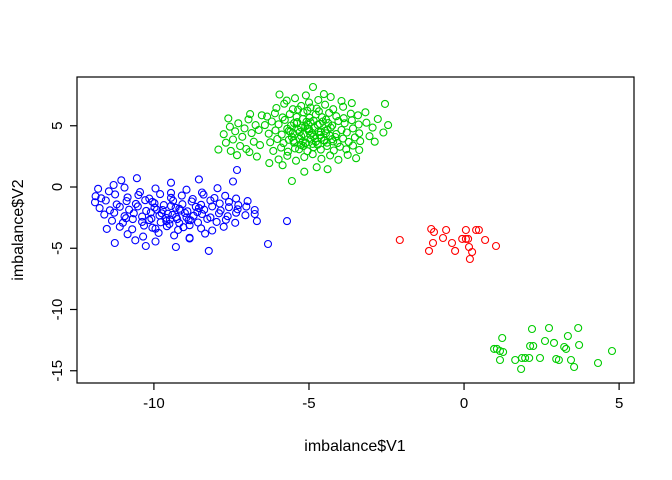 The width and height of the screenshot is (672, 480). I want to click on x-tick-label: 0, so click(464, 403).